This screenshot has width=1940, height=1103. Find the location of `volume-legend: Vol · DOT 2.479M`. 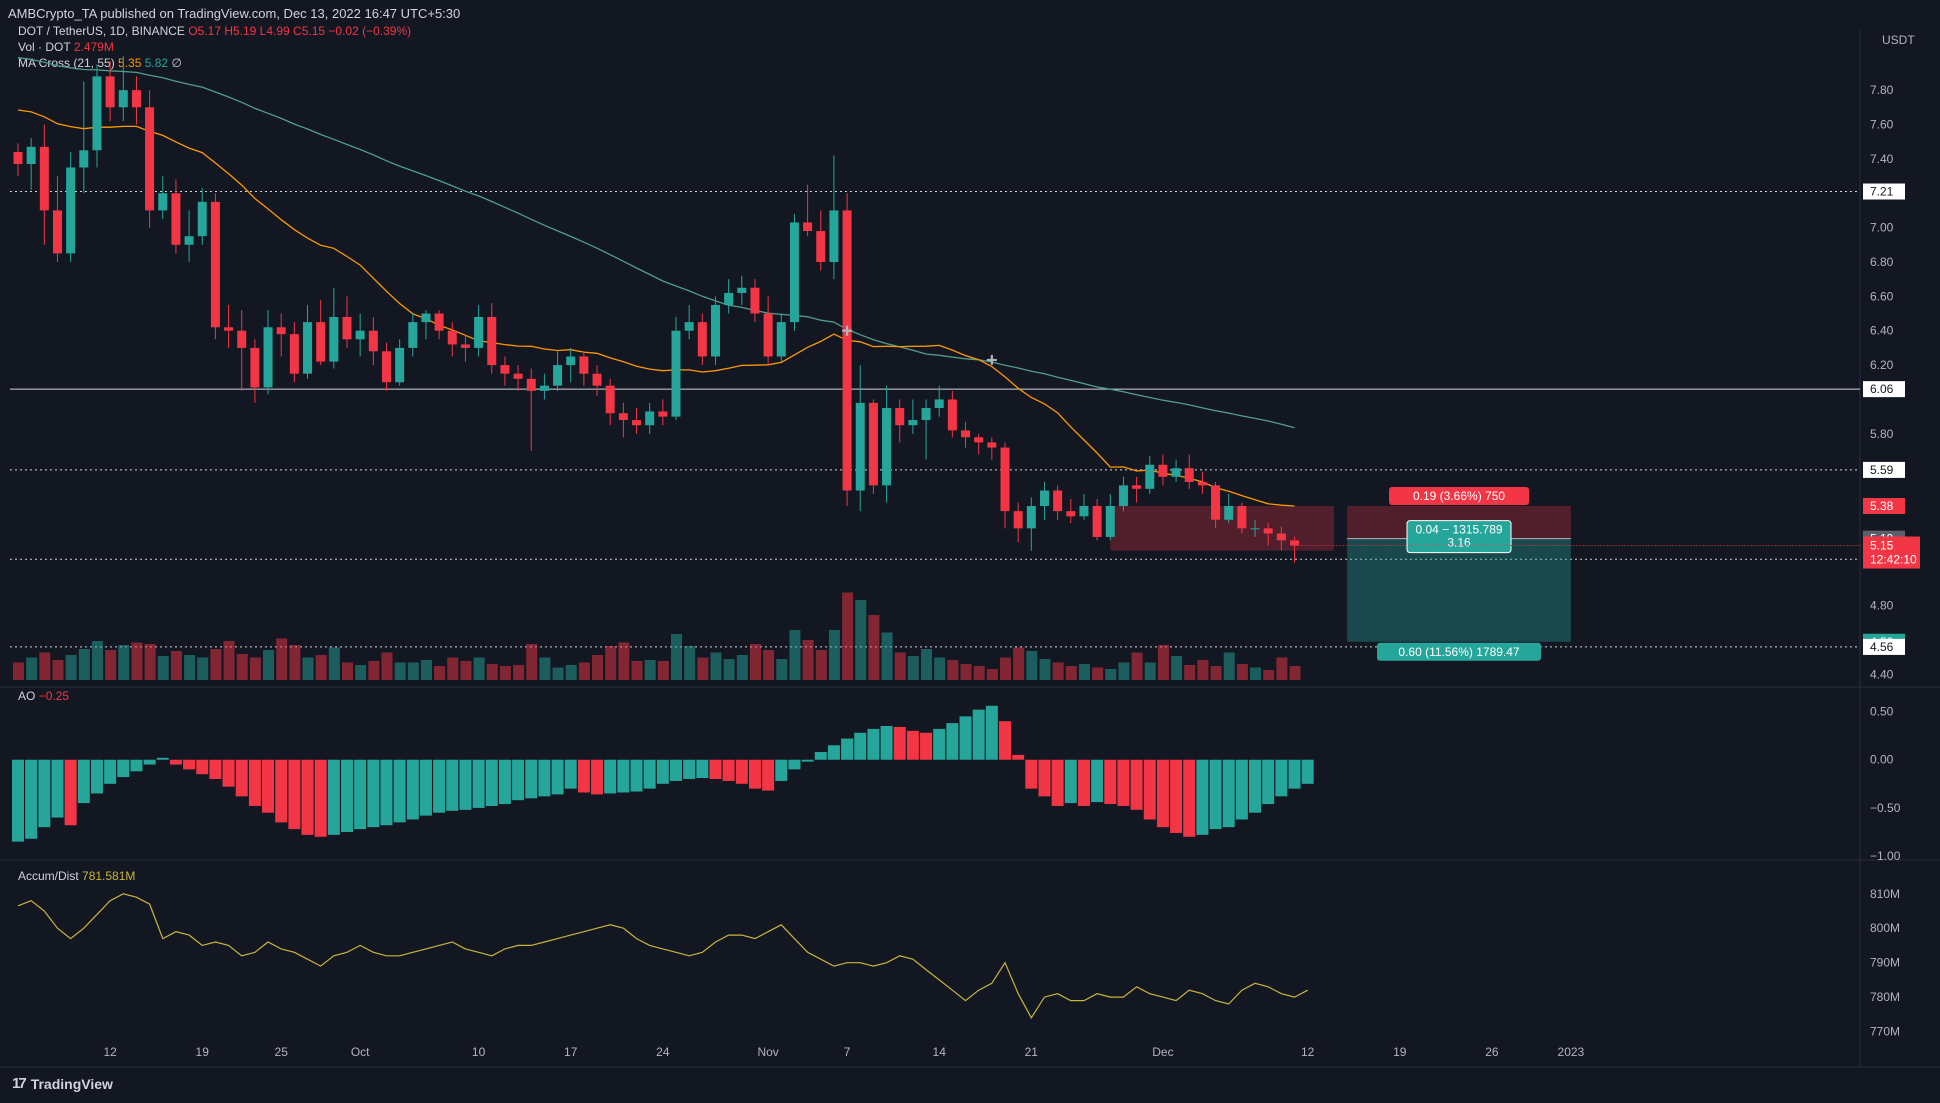

volume-legend: Vol · DOT 2.479M is located at coordinates (66, 47).